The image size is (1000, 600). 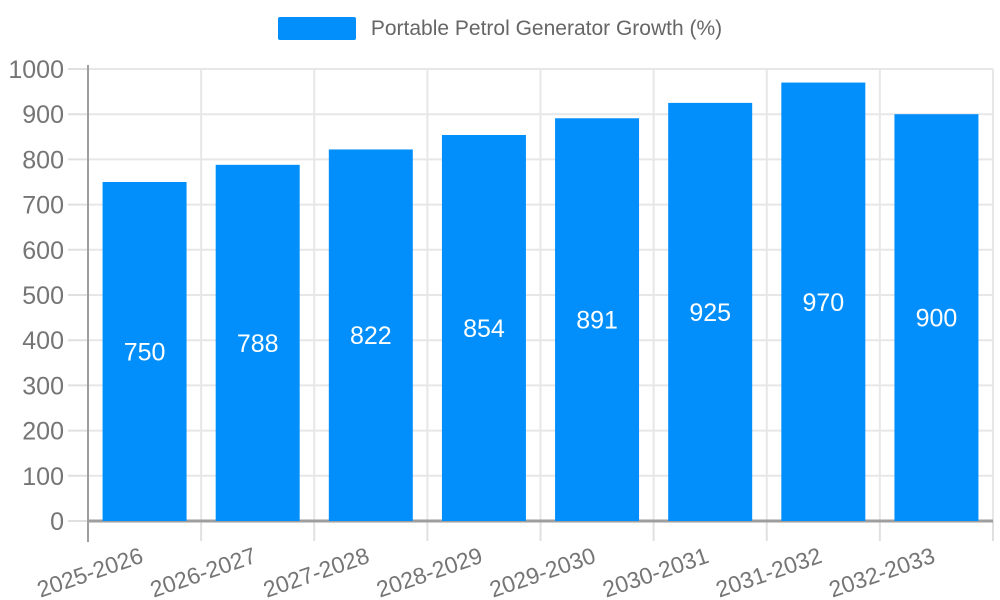 I want to click on bar-value-label: 925, so click(x=710, y=313).